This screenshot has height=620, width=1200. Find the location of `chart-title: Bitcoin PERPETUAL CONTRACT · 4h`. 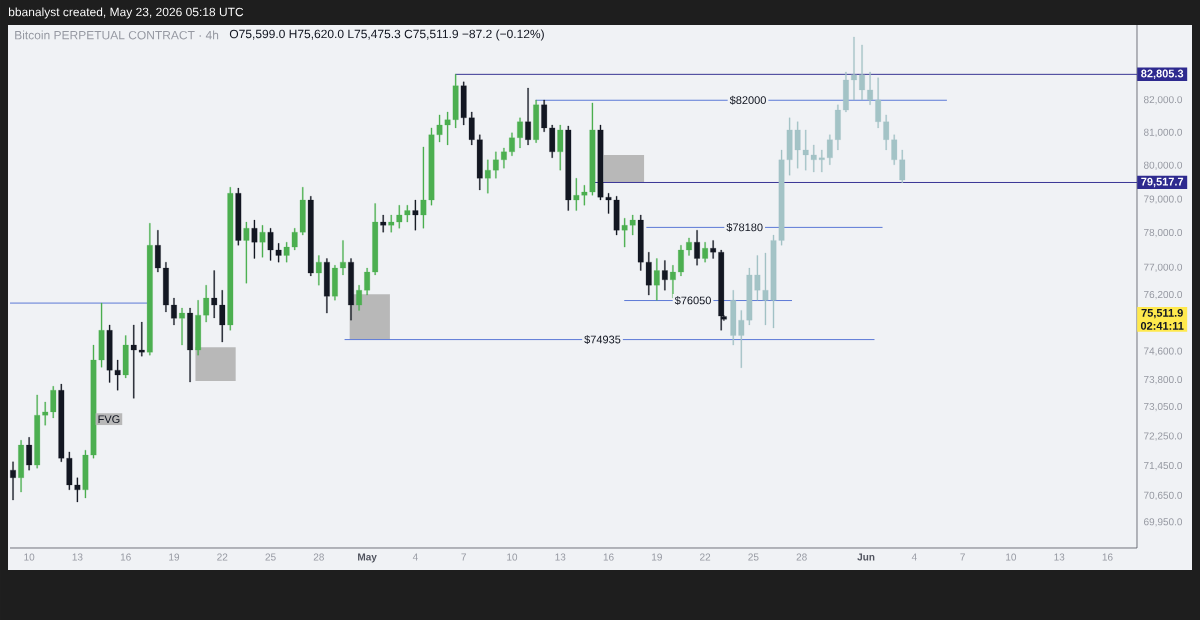

chart-title: Bitcoin PERPETUAL CONTRACT · 4h is located at coordinates (117, 35).